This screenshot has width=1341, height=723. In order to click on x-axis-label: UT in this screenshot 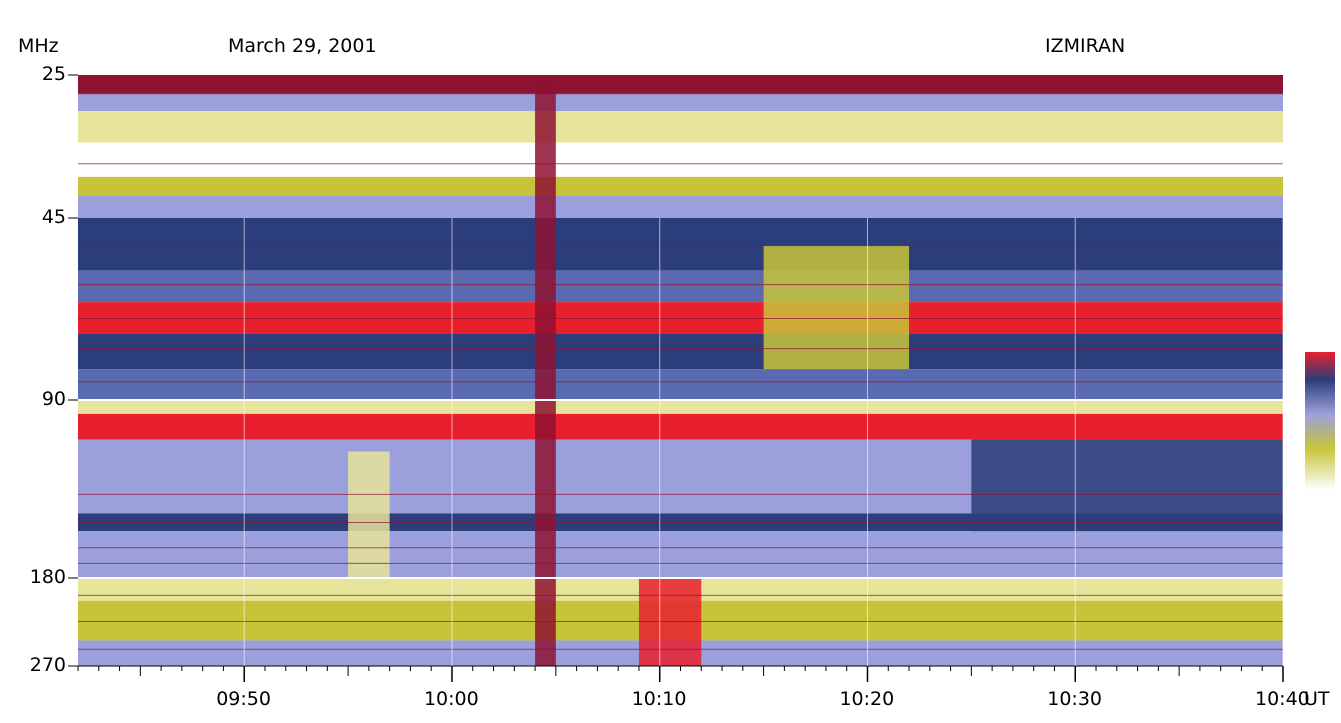, I will do `click(1317, 699)`.